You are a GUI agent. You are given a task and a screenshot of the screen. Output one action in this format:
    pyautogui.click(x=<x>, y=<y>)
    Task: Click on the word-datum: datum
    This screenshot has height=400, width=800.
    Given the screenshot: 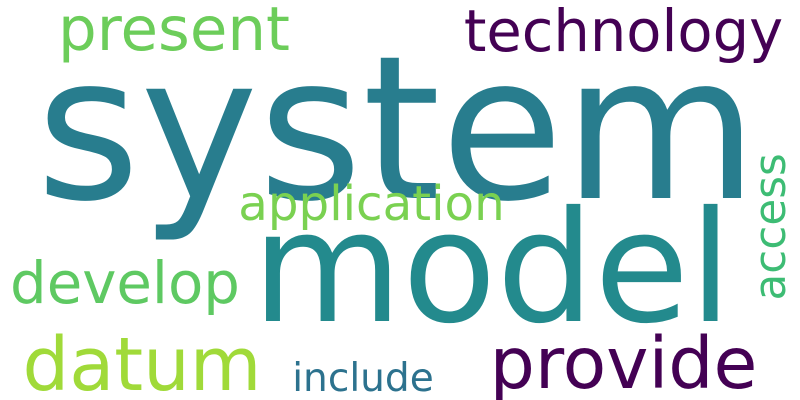 What is the action you would take?
    pyautogui.click(x=142, y=361)
    